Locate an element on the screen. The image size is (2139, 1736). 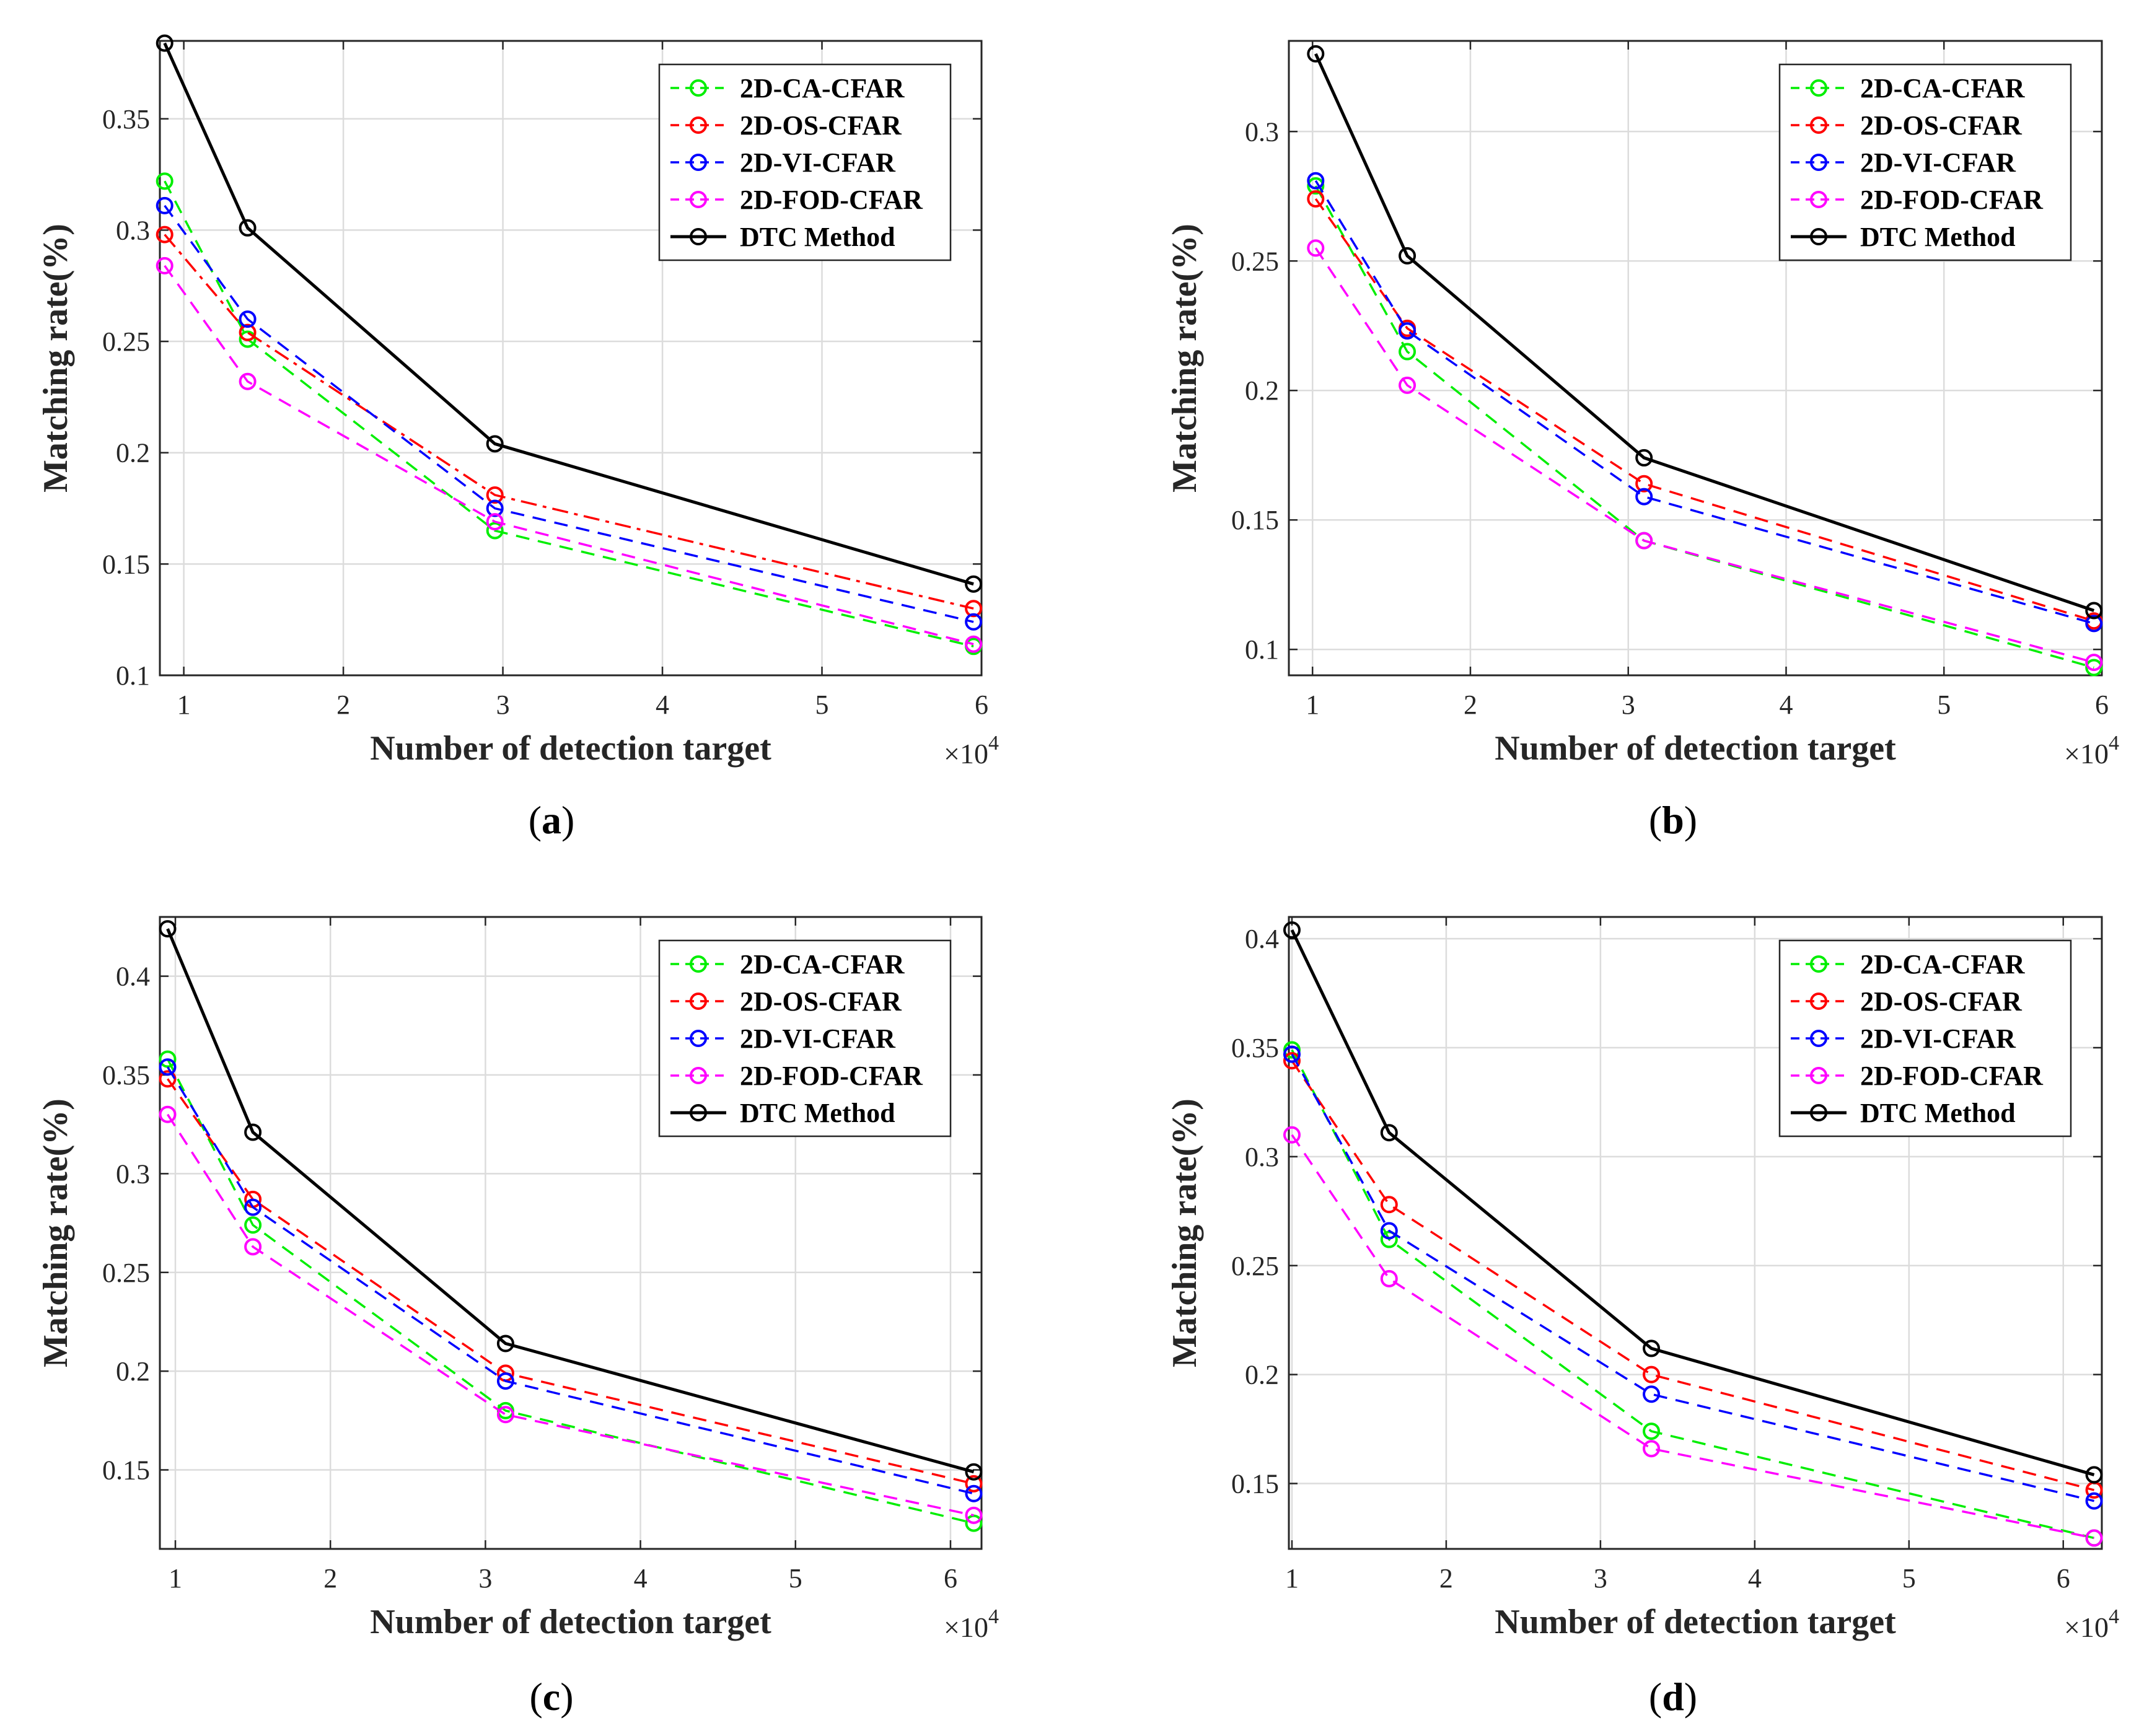
legend-label: 2D-CA-CFAR is located at coordinates (822, 965).